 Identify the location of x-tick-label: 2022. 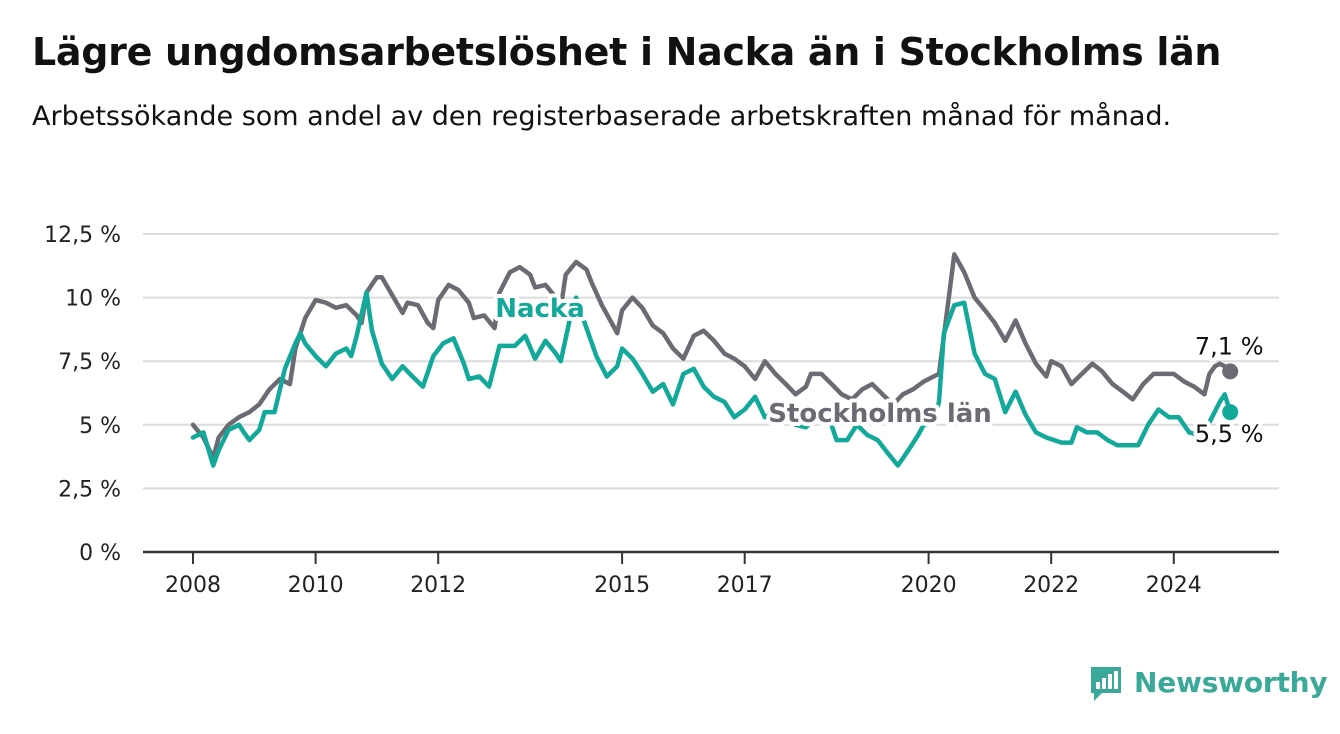
(1051, 585).